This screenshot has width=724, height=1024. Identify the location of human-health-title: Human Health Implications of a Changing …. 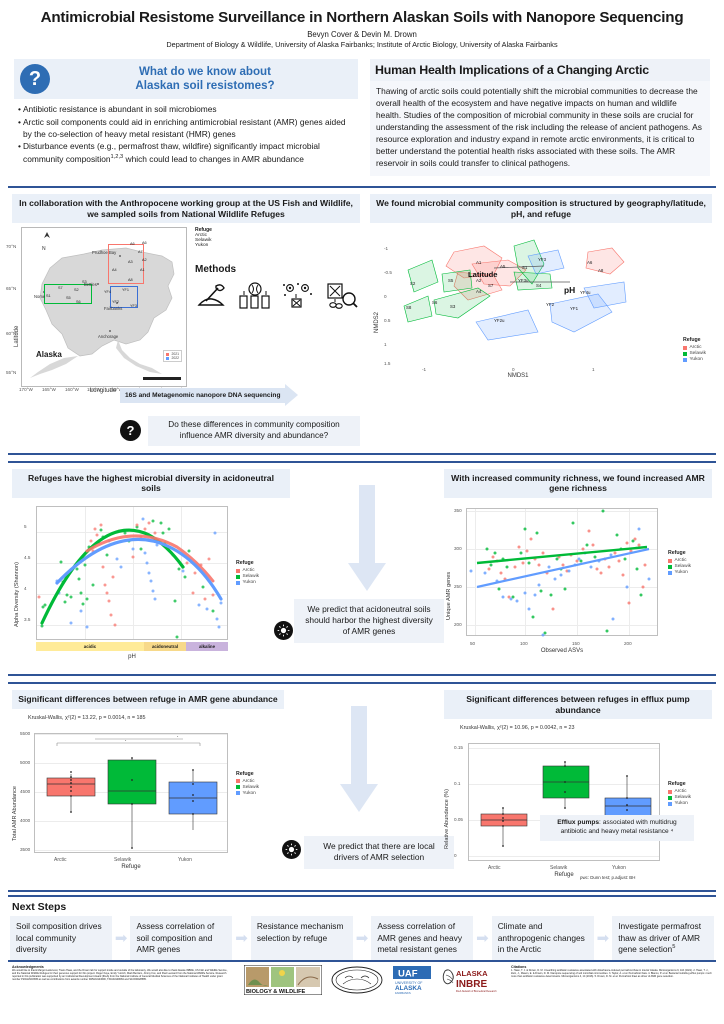
(540, 70).